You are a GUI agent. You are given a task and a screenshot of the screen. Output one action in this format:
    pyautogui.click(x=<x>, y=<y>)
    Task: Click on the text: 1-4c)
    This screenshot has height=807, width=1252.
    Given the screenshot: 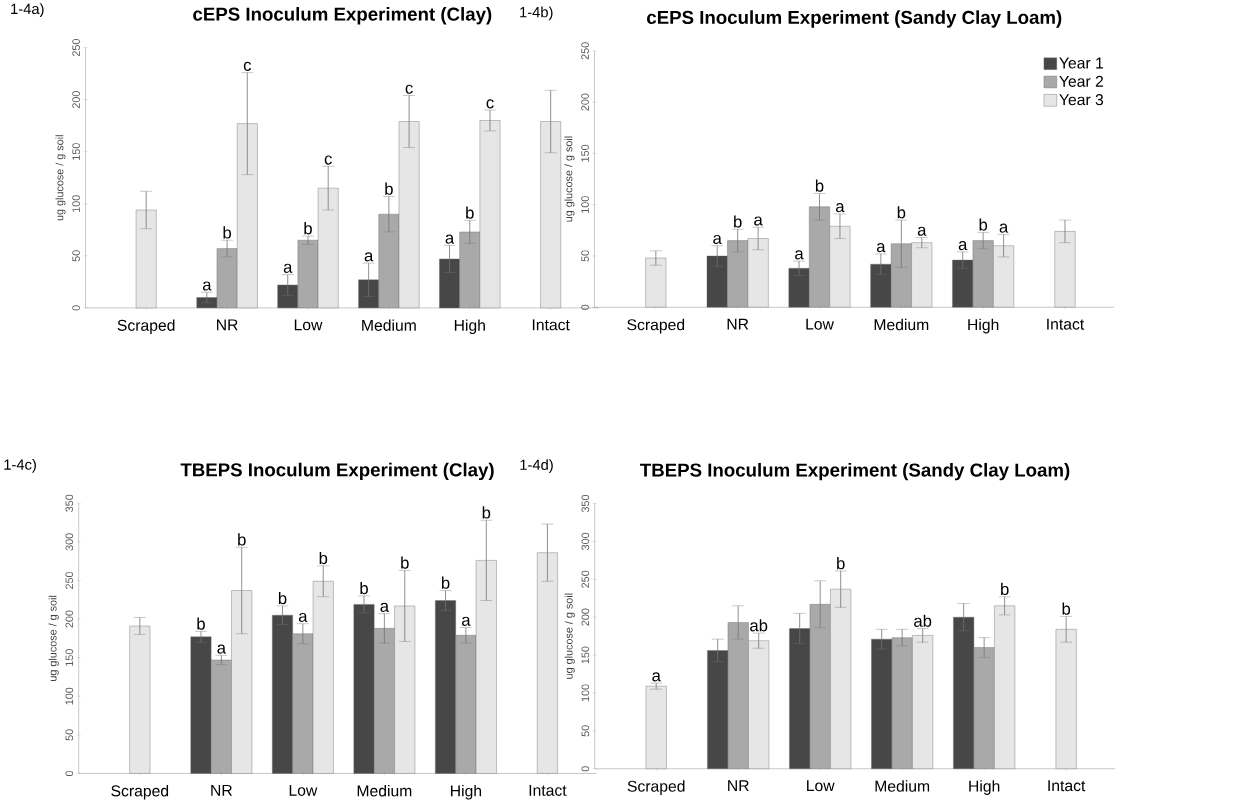 What is the action you would take?
    pyautogui.click(x=20, y=466)
    